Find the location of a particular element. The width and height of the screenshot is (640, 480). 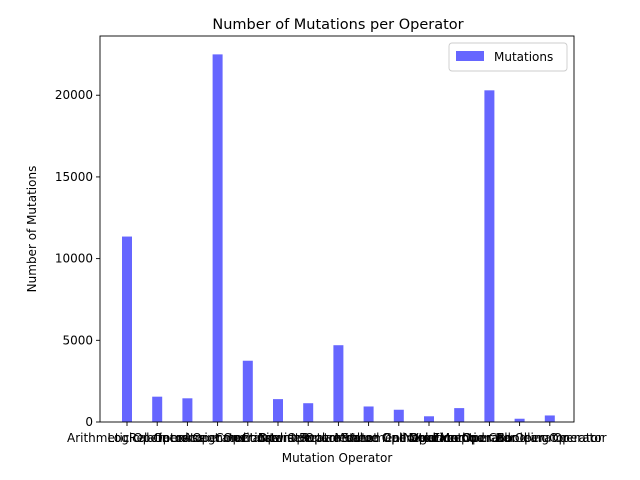

y-tick-label: 15000 is located at coordinates (74, 177).